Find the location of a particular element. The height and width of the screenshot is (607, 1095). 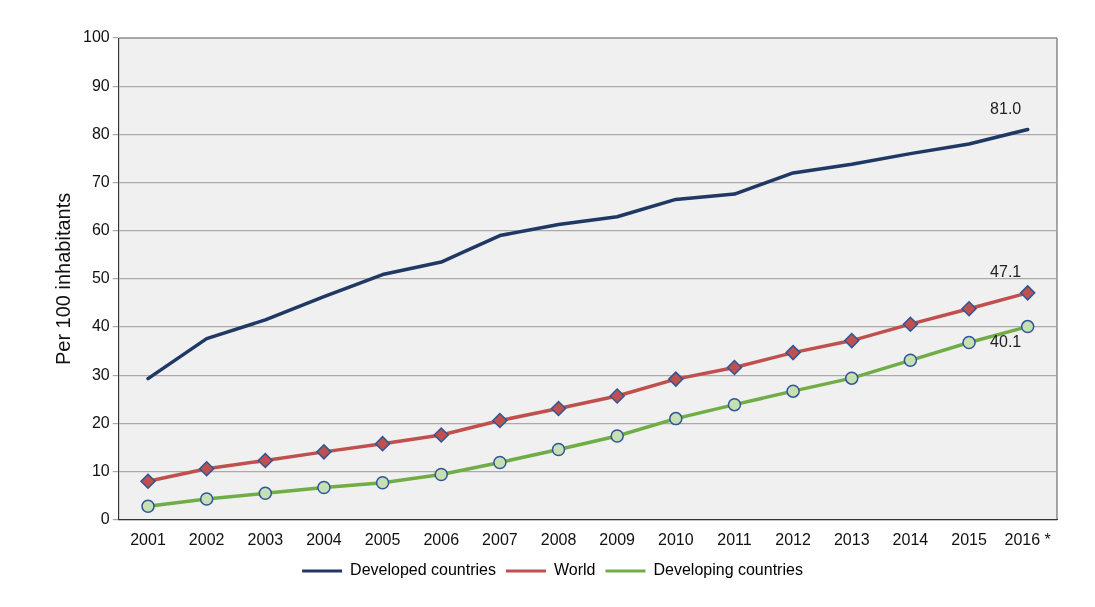

y-tick-label: 80 is located at coordinates (100, 133).